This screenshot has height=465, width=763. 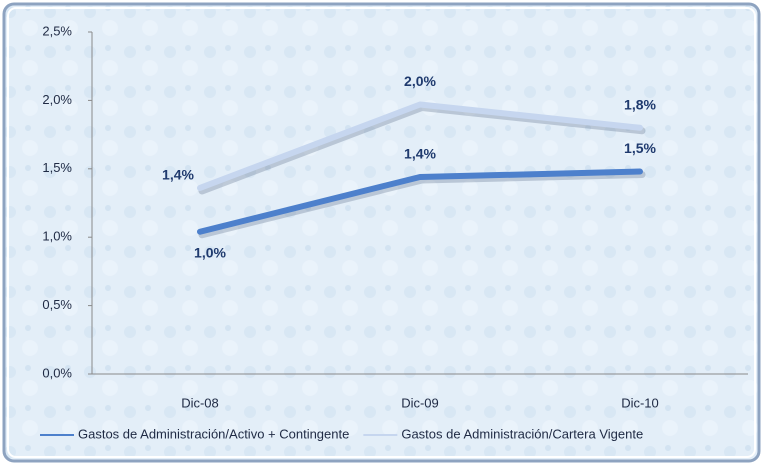 I want to click on legend-label: Gastos de Administración/Cartera Vigente, so click(x=522, y=433).